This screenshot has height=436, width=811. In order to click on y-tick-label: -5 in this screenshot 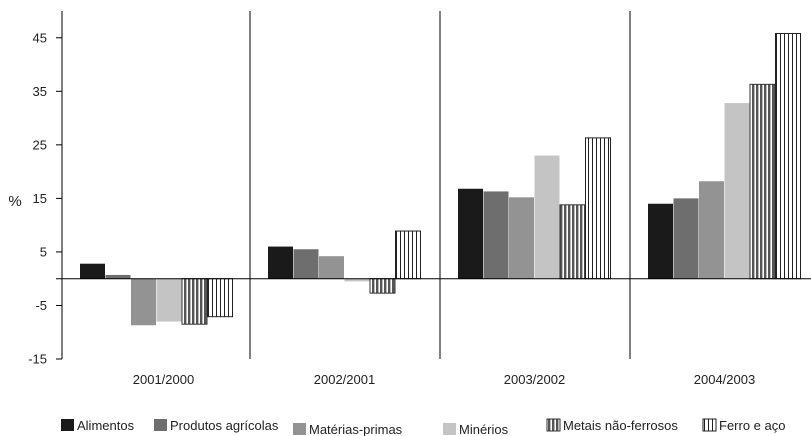, I will do `click(41, 305)`.